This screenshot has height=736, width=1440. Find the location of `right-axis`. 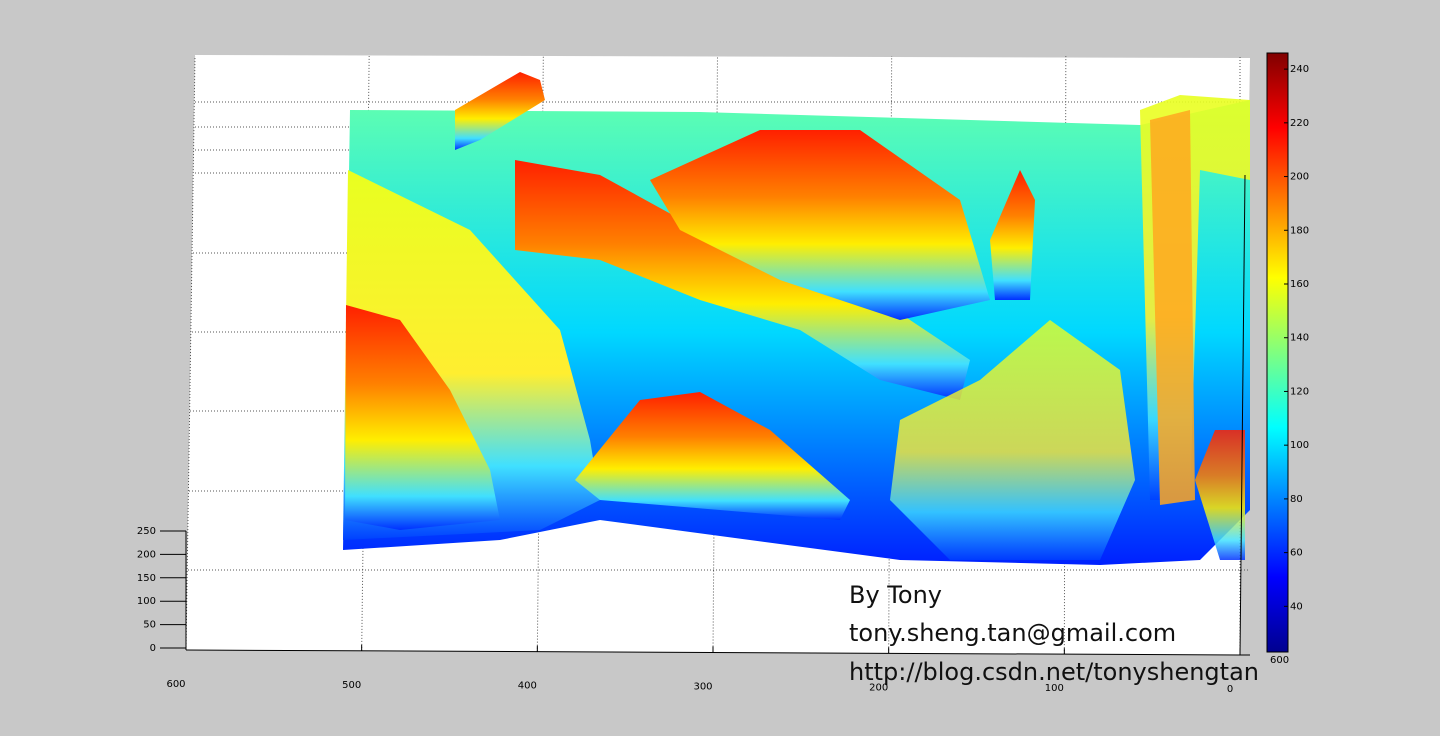

right-axis is located at coordinates (1242, 415).